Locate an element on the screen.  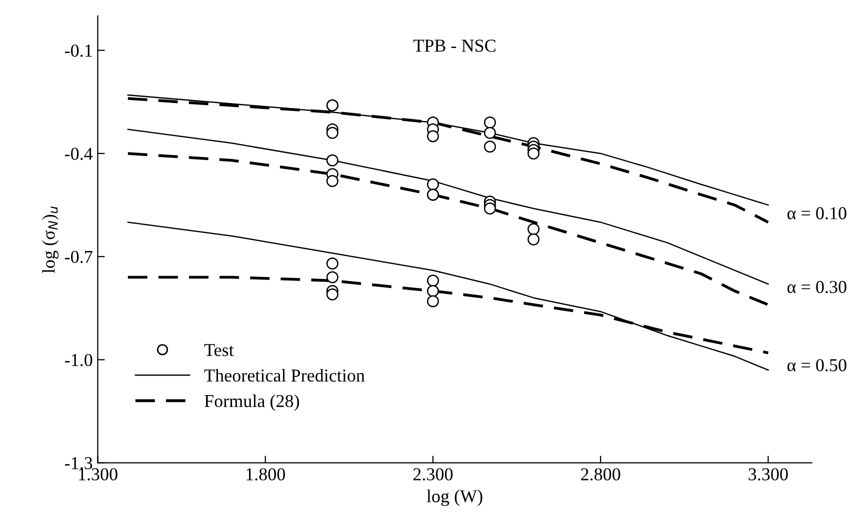
x-tick-label: 2.800 is located at coordinates (600, 474).